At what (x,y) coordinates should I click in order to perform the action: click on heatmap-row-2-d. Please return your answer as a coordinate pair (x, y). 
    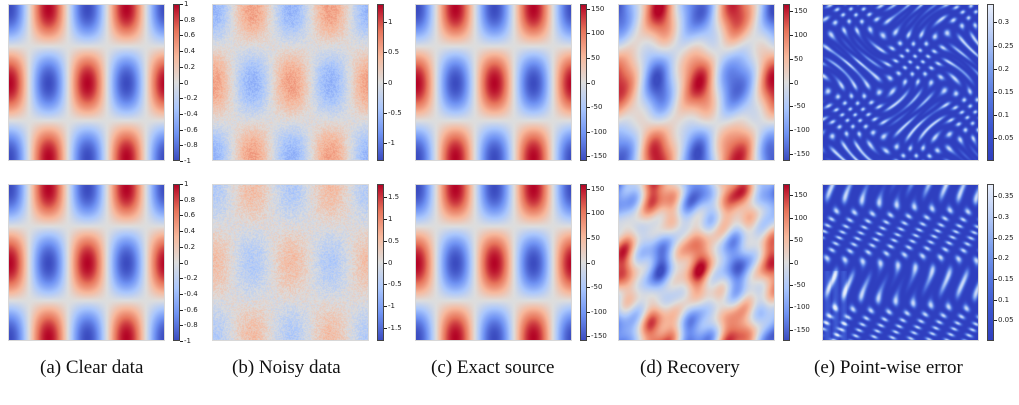
    Looking at the image, I should click on (696, 262).